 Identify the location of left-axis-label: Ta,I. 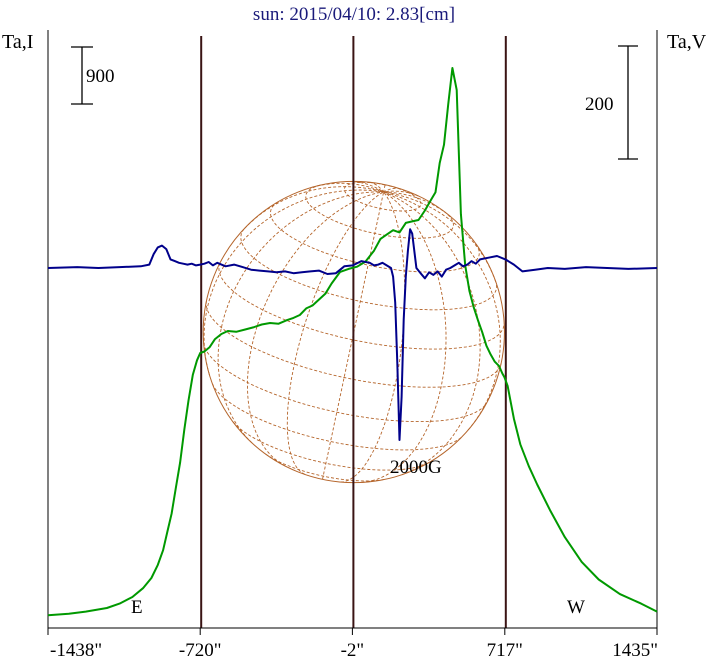
(17, 42).